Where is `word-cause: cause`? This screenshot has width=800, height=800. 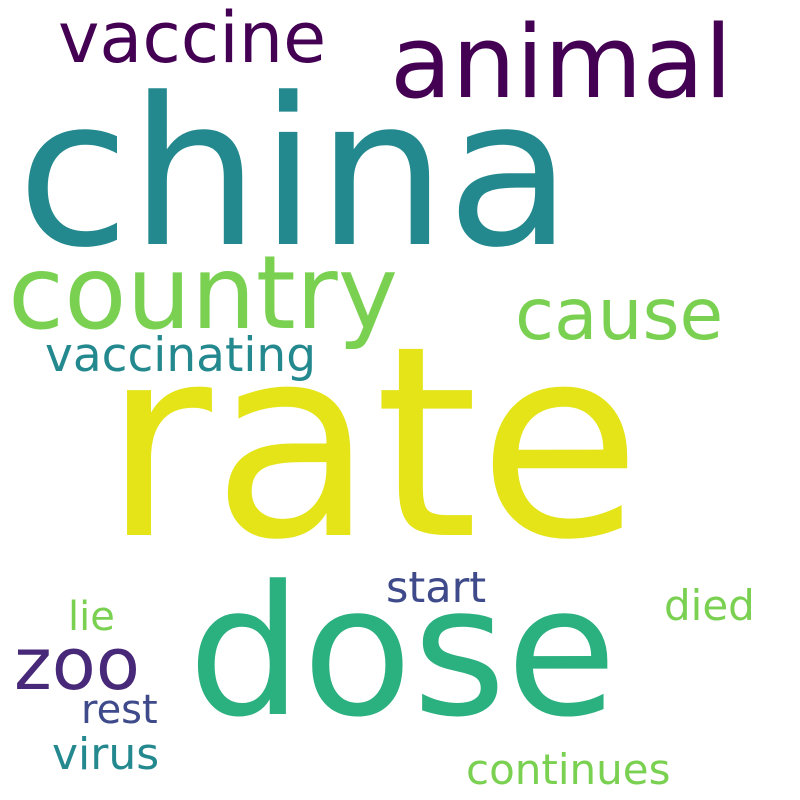
word-cause: cause is located at coordinates (619, 314).